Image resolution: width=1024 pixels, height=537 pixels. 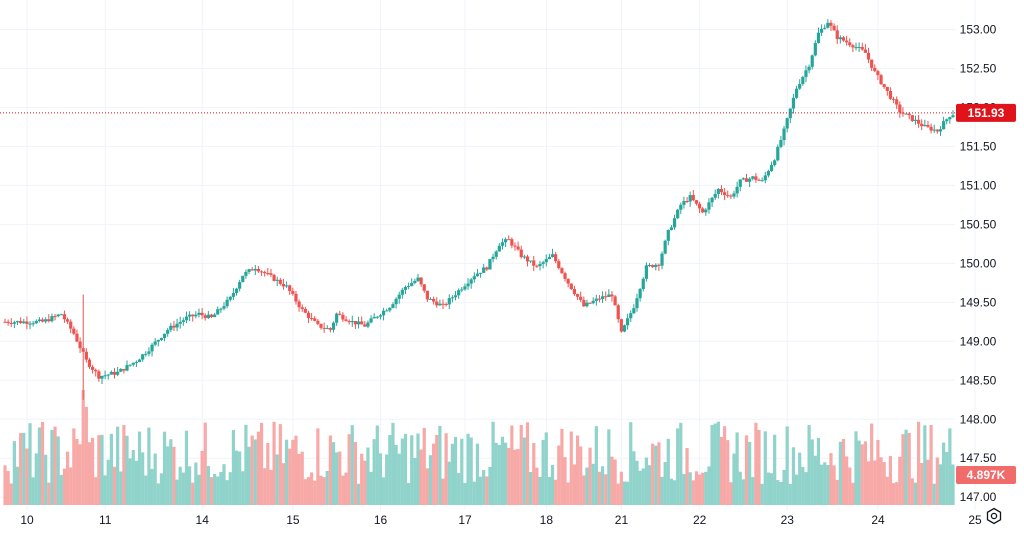 I want to click on hexagon-gear-icon, so click(x=994, y=516).